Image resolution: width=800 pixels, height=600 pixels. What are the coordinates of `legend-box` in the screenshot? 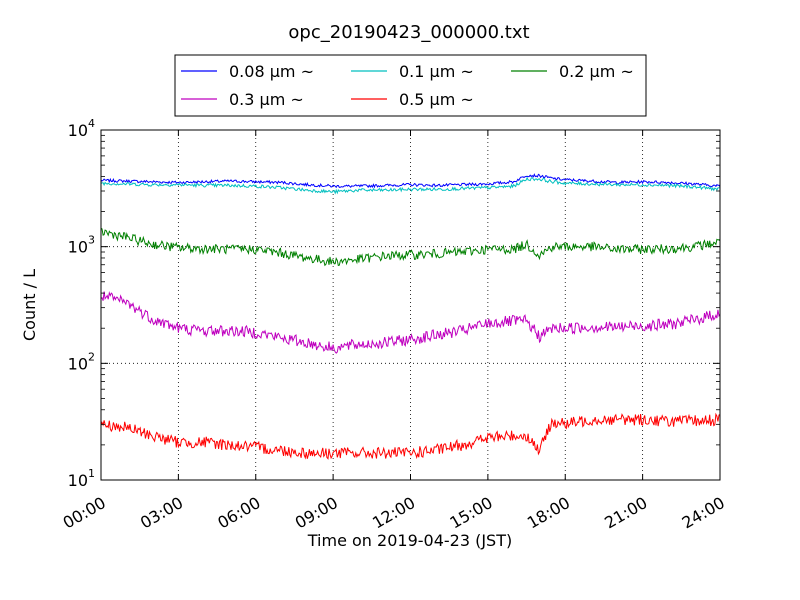 It's located at (410, 85).